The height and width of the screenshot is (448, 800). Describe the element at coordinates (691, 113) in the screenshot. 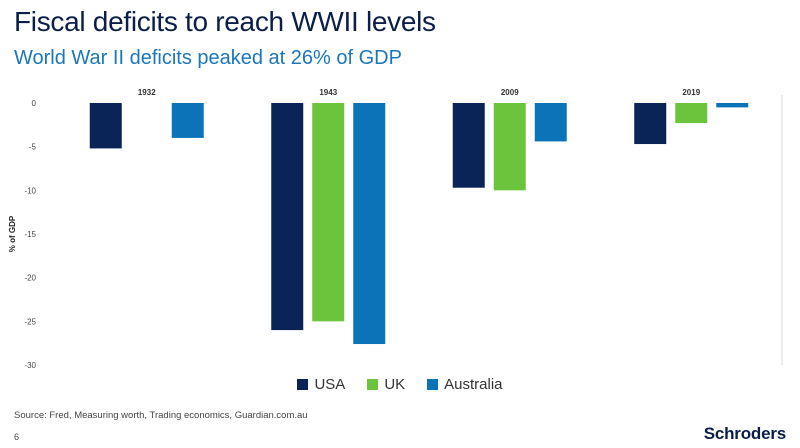

I see `bar-uk-2019` at that location.